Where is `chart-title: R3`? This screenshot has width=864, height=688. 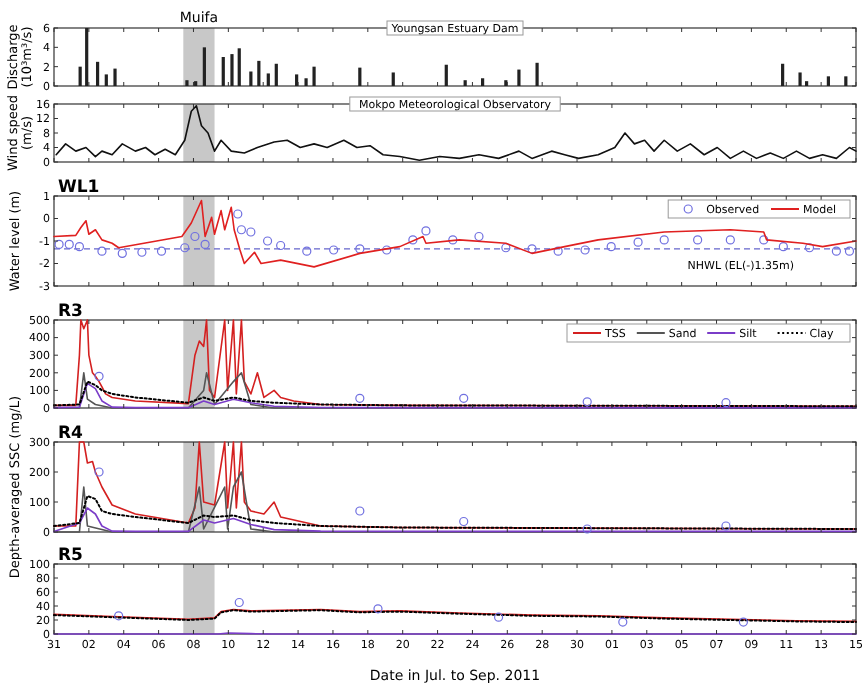 chart-title: R3 is located at coordinates (71, 312).